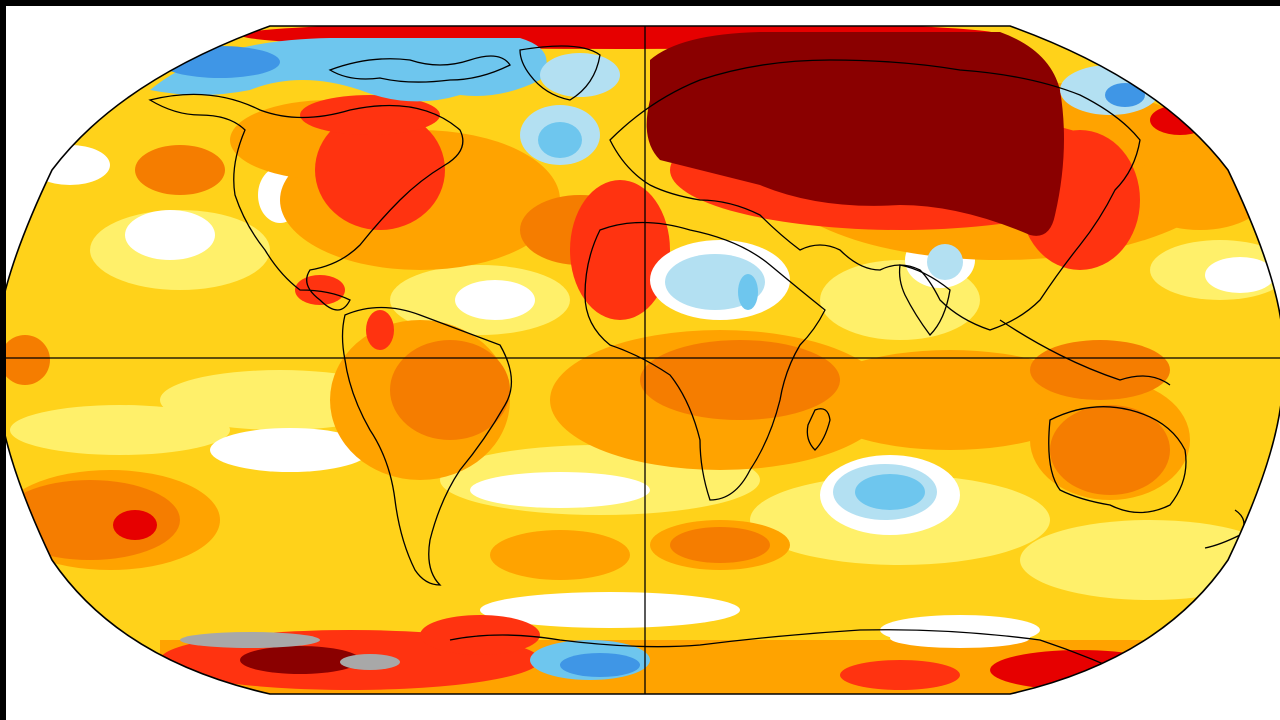  What do you see at coordinates (855, 134) in the screenshot?
I see `siberia-anomaly` at bounding box center [855, 134].